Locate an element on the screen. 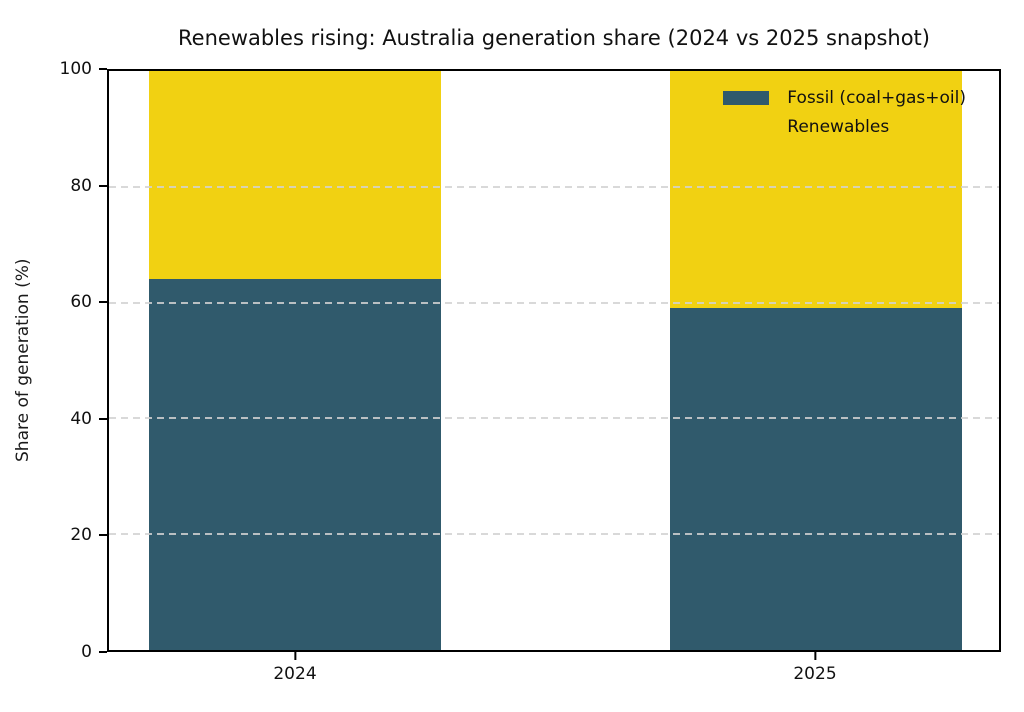 Image resolution: width=1024 pixels, height=712 pixels. x-tick-2025: 2025 is located at coordinates (815, 668).